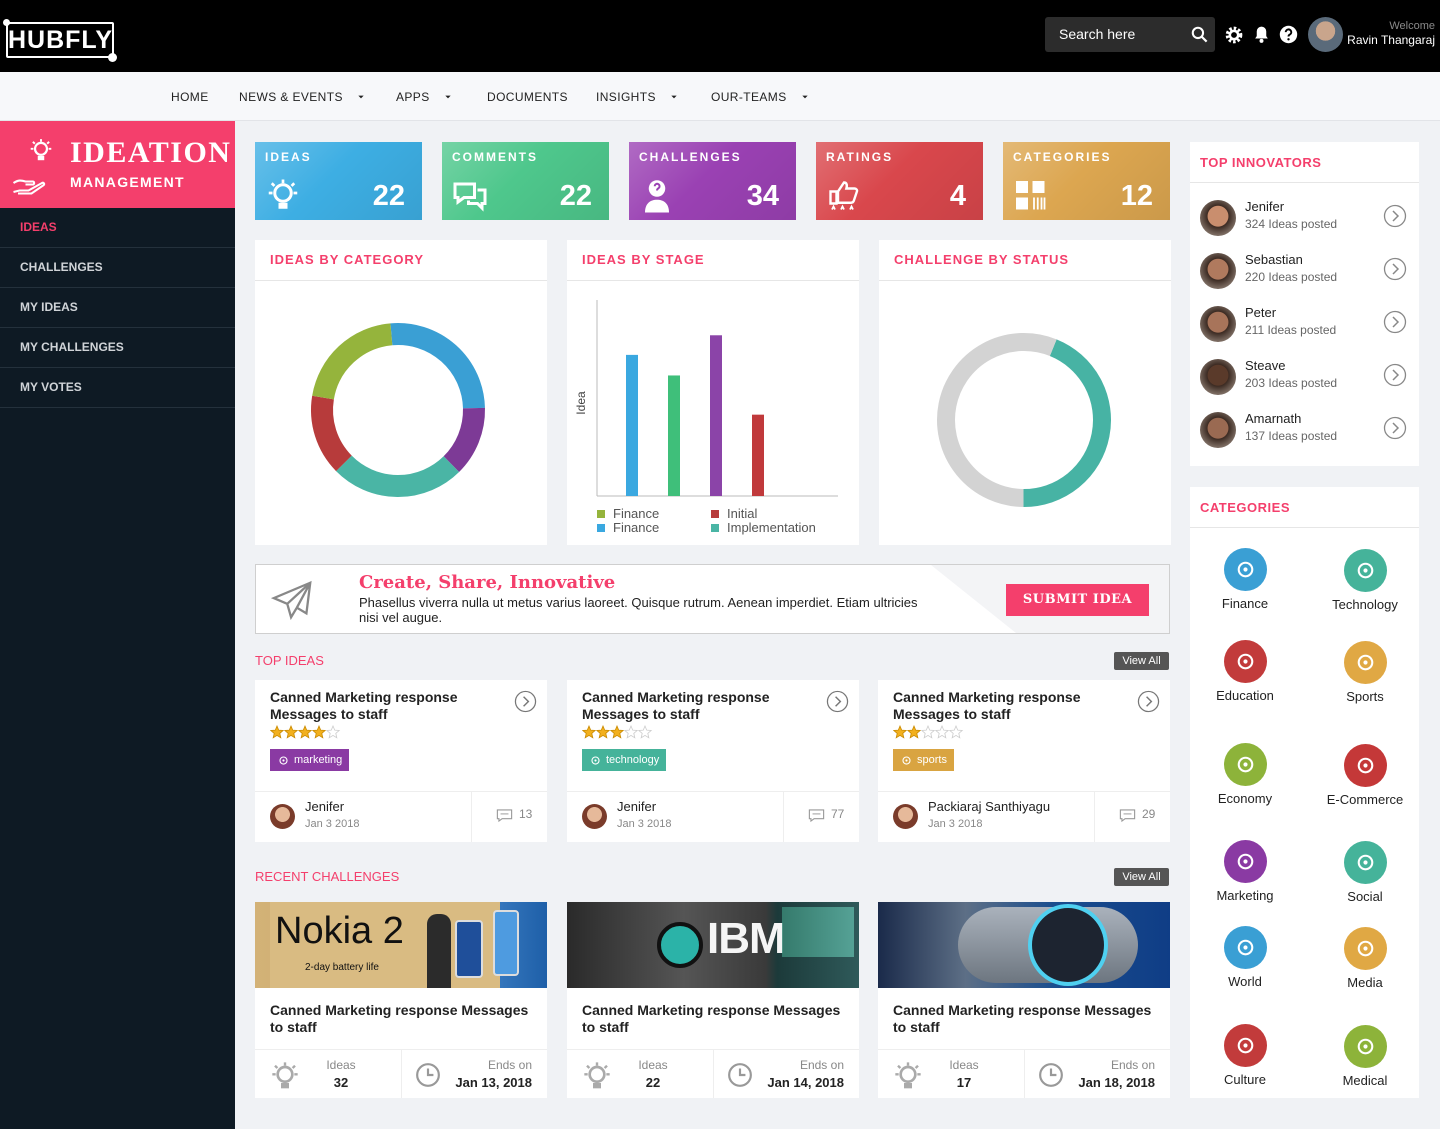 This screenshot has width=1440, height=1129. I want to click on innovator-avatar, so click(1218, 271).